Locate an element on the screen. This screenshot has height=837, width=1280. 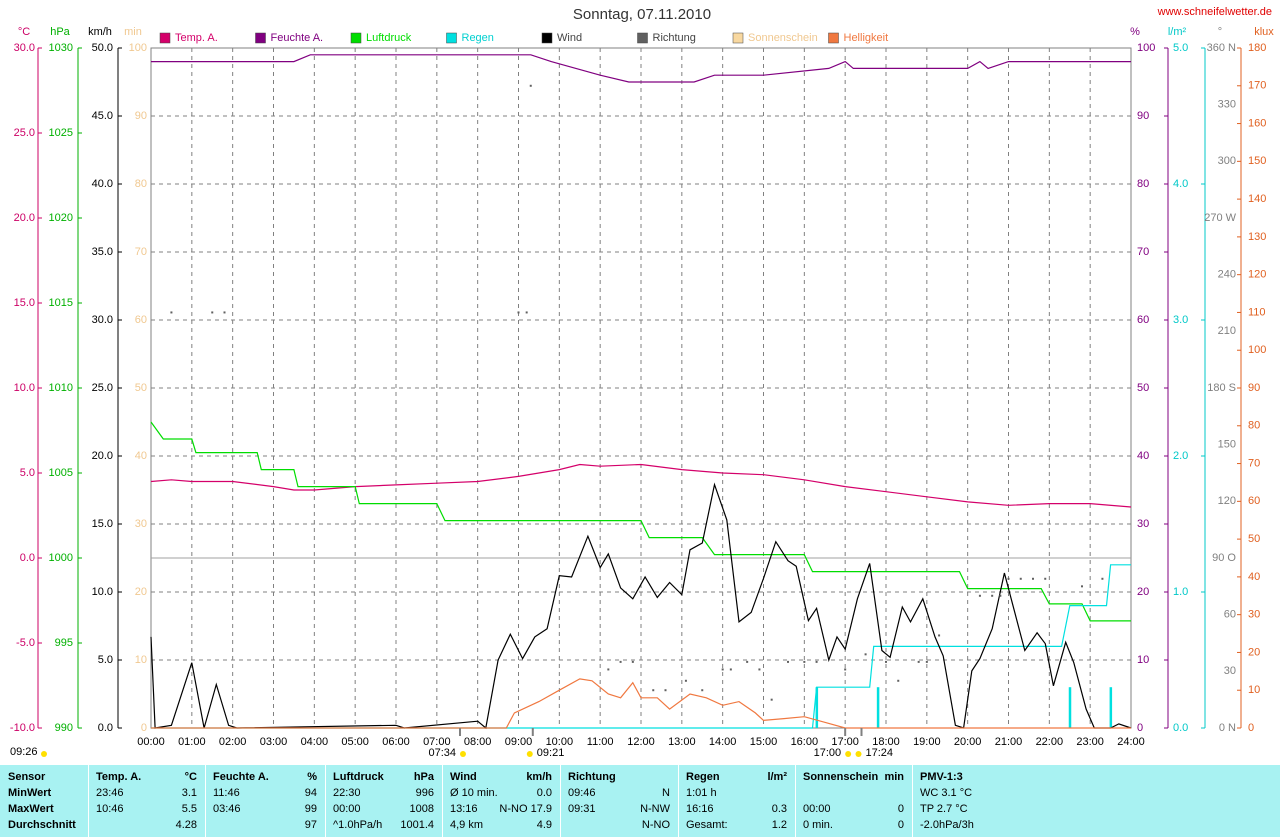
cell-text: 09:31 is located at coordinates (582, 809).